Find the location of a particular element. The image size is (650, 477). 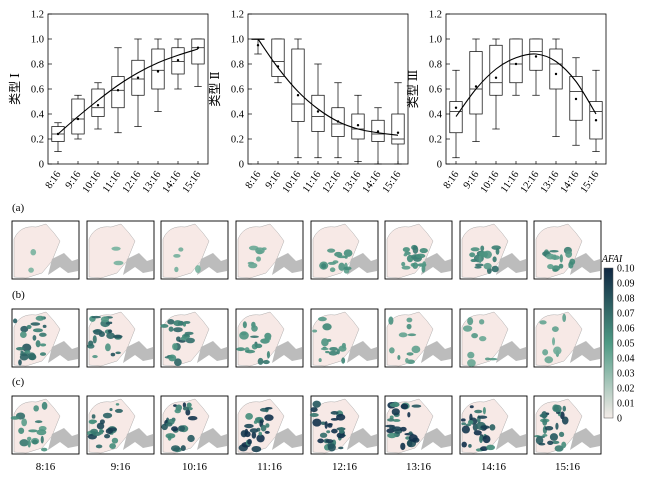

x-tick-label: 11:16 is located at coordinates (312, 182).